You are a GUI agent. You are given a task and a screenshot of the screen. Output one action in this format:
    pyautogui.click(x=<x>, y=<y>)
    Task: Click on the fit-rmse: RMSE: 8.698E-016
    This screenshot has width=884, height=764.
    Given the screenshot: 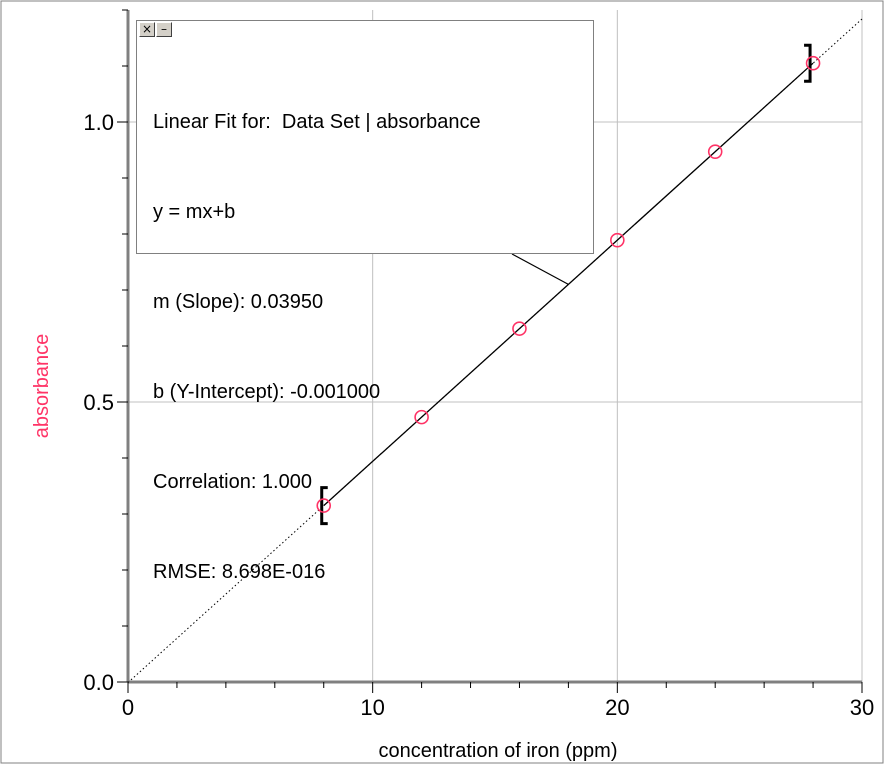 What is the action you would take?
    pyautogui.click(x=239, y=572)
    